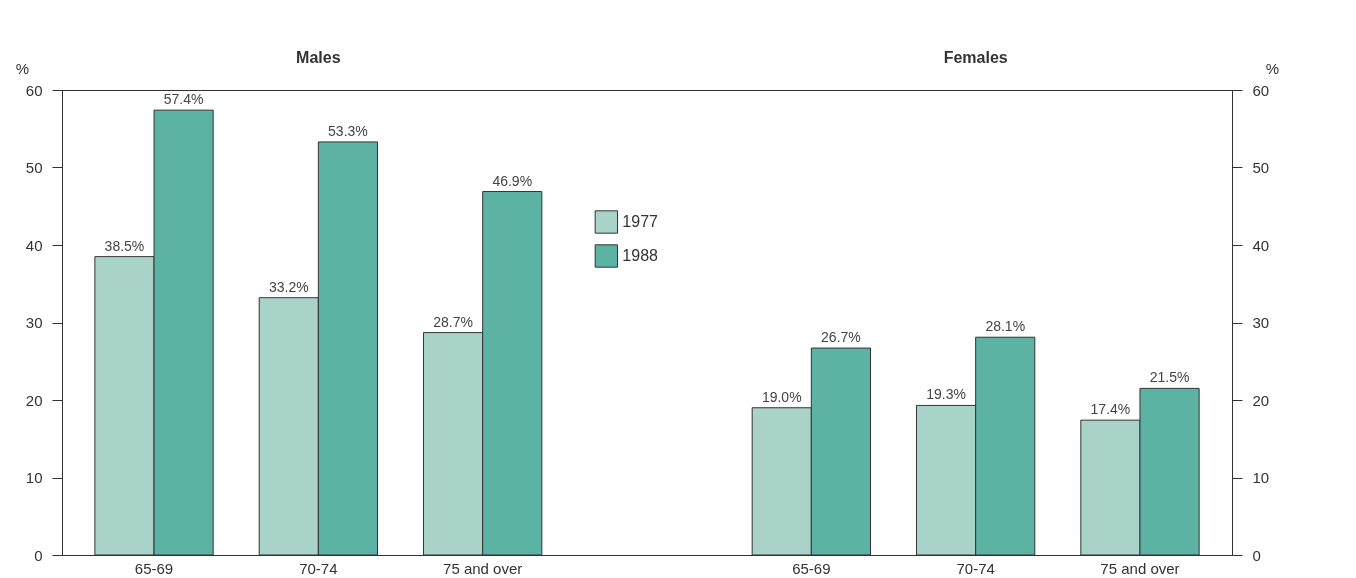  What do you see at coordinates (38, 555) in the screenshot?
I see `y-tick-label: 0` at bounding box center [38, 555].